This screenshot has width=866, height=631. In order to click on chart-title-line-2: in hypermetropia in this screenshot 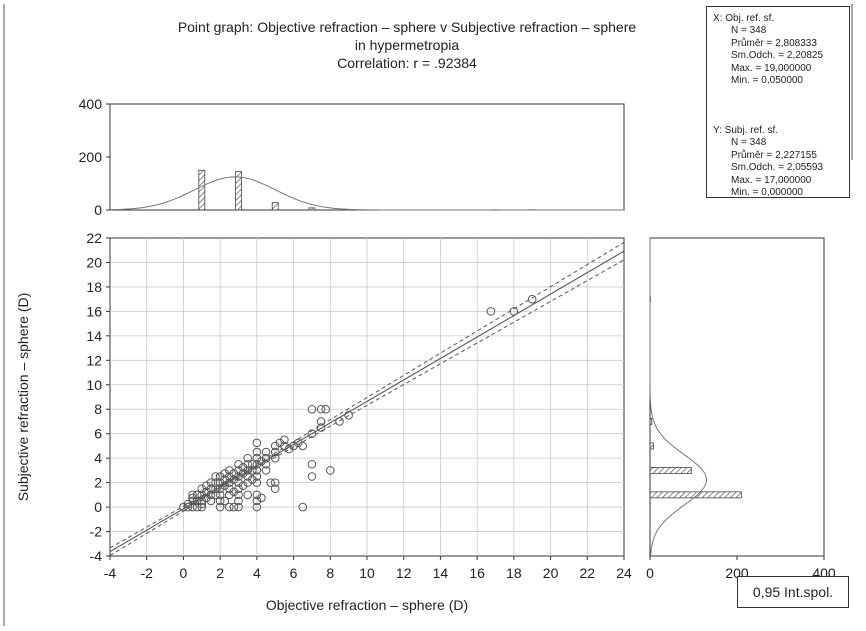, I will do `click(407, 45)`.